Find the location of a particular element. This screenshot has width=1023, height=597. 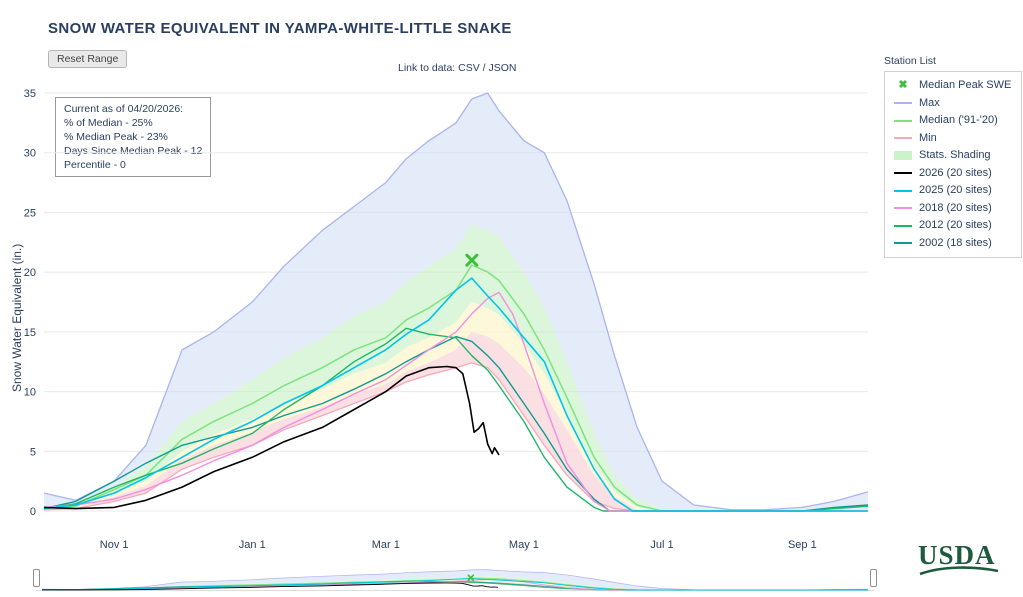

legend-label: 2002 (18 sites) is located at coordinates (955, 242).